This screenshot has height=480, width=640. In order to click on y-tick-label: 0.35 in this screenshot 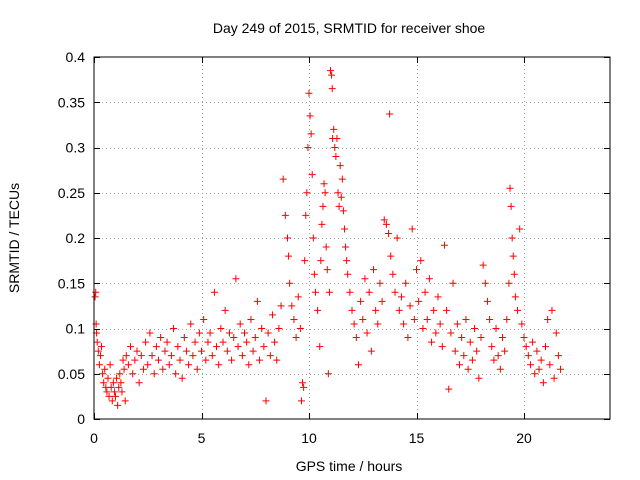, I will do `click(71, 102)`.